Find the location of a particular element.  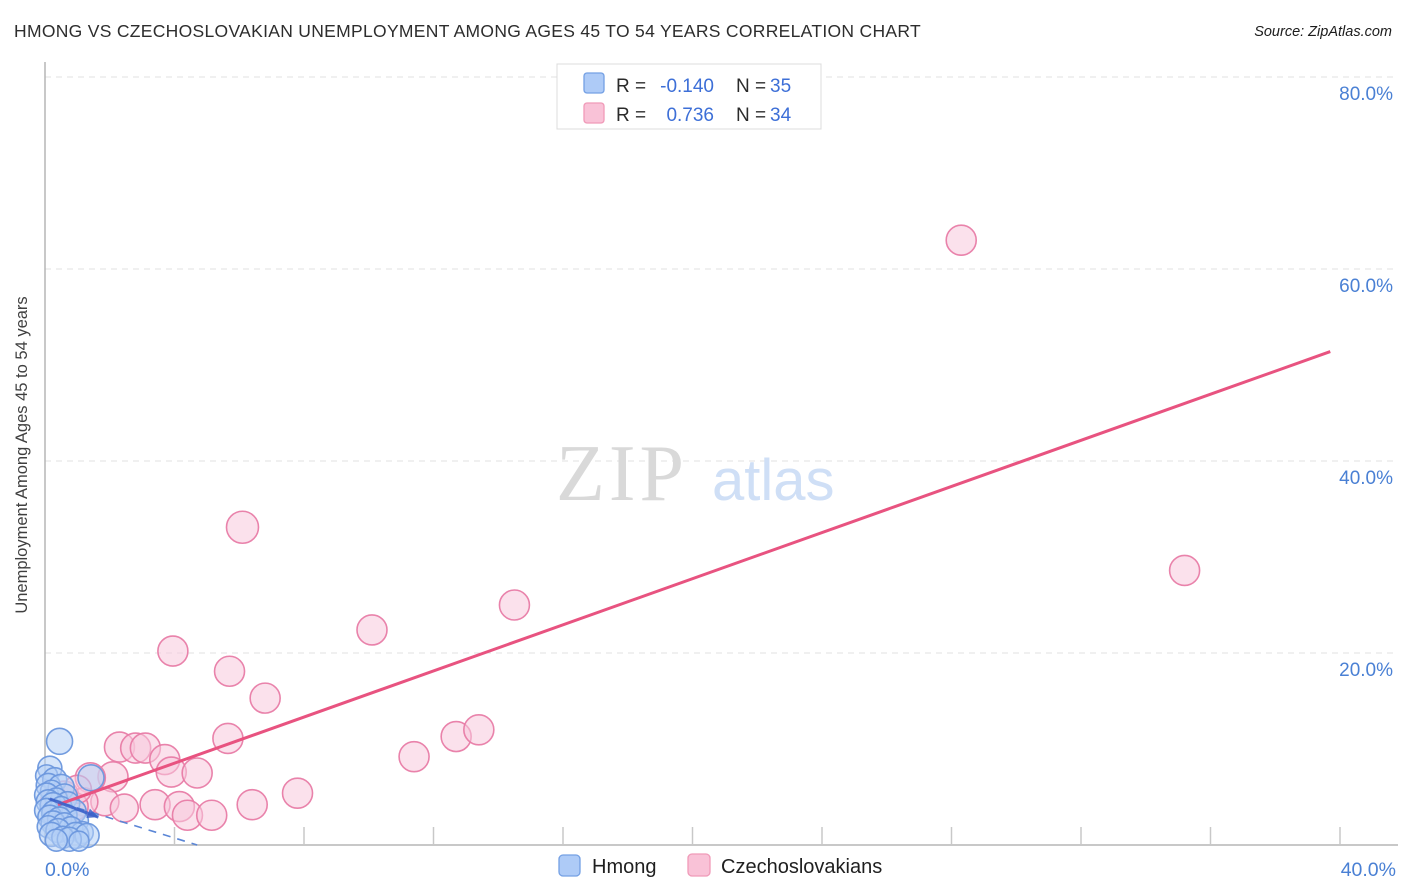

source-attribution: Source: ZipAtlas.com is located at coordinates (1323, 32).